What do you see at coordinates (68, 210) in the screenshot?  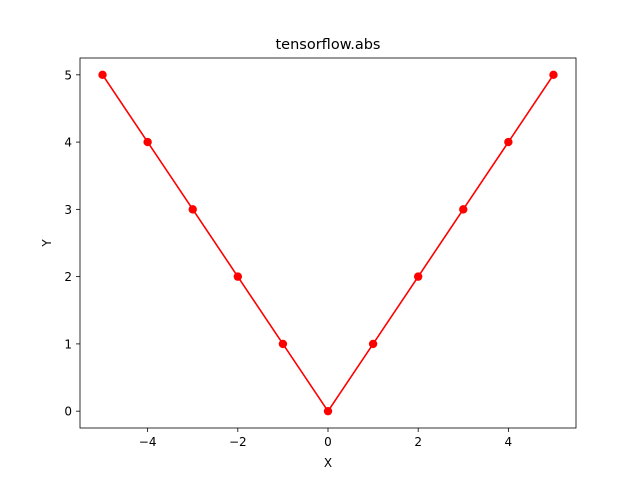 I see `y-tick-label: 3` at bounding box center [68, 210].